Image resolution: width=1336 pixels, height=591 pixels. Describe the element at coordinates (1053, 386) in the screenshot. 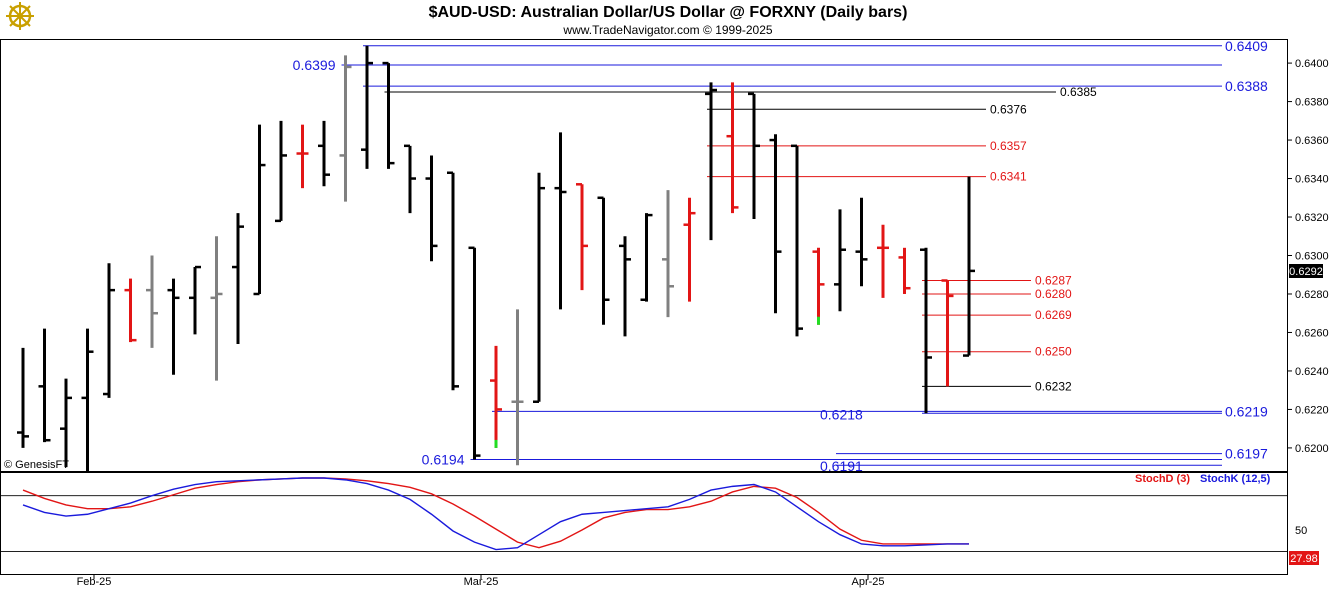

I see `level-label: 0.6232` at that location.